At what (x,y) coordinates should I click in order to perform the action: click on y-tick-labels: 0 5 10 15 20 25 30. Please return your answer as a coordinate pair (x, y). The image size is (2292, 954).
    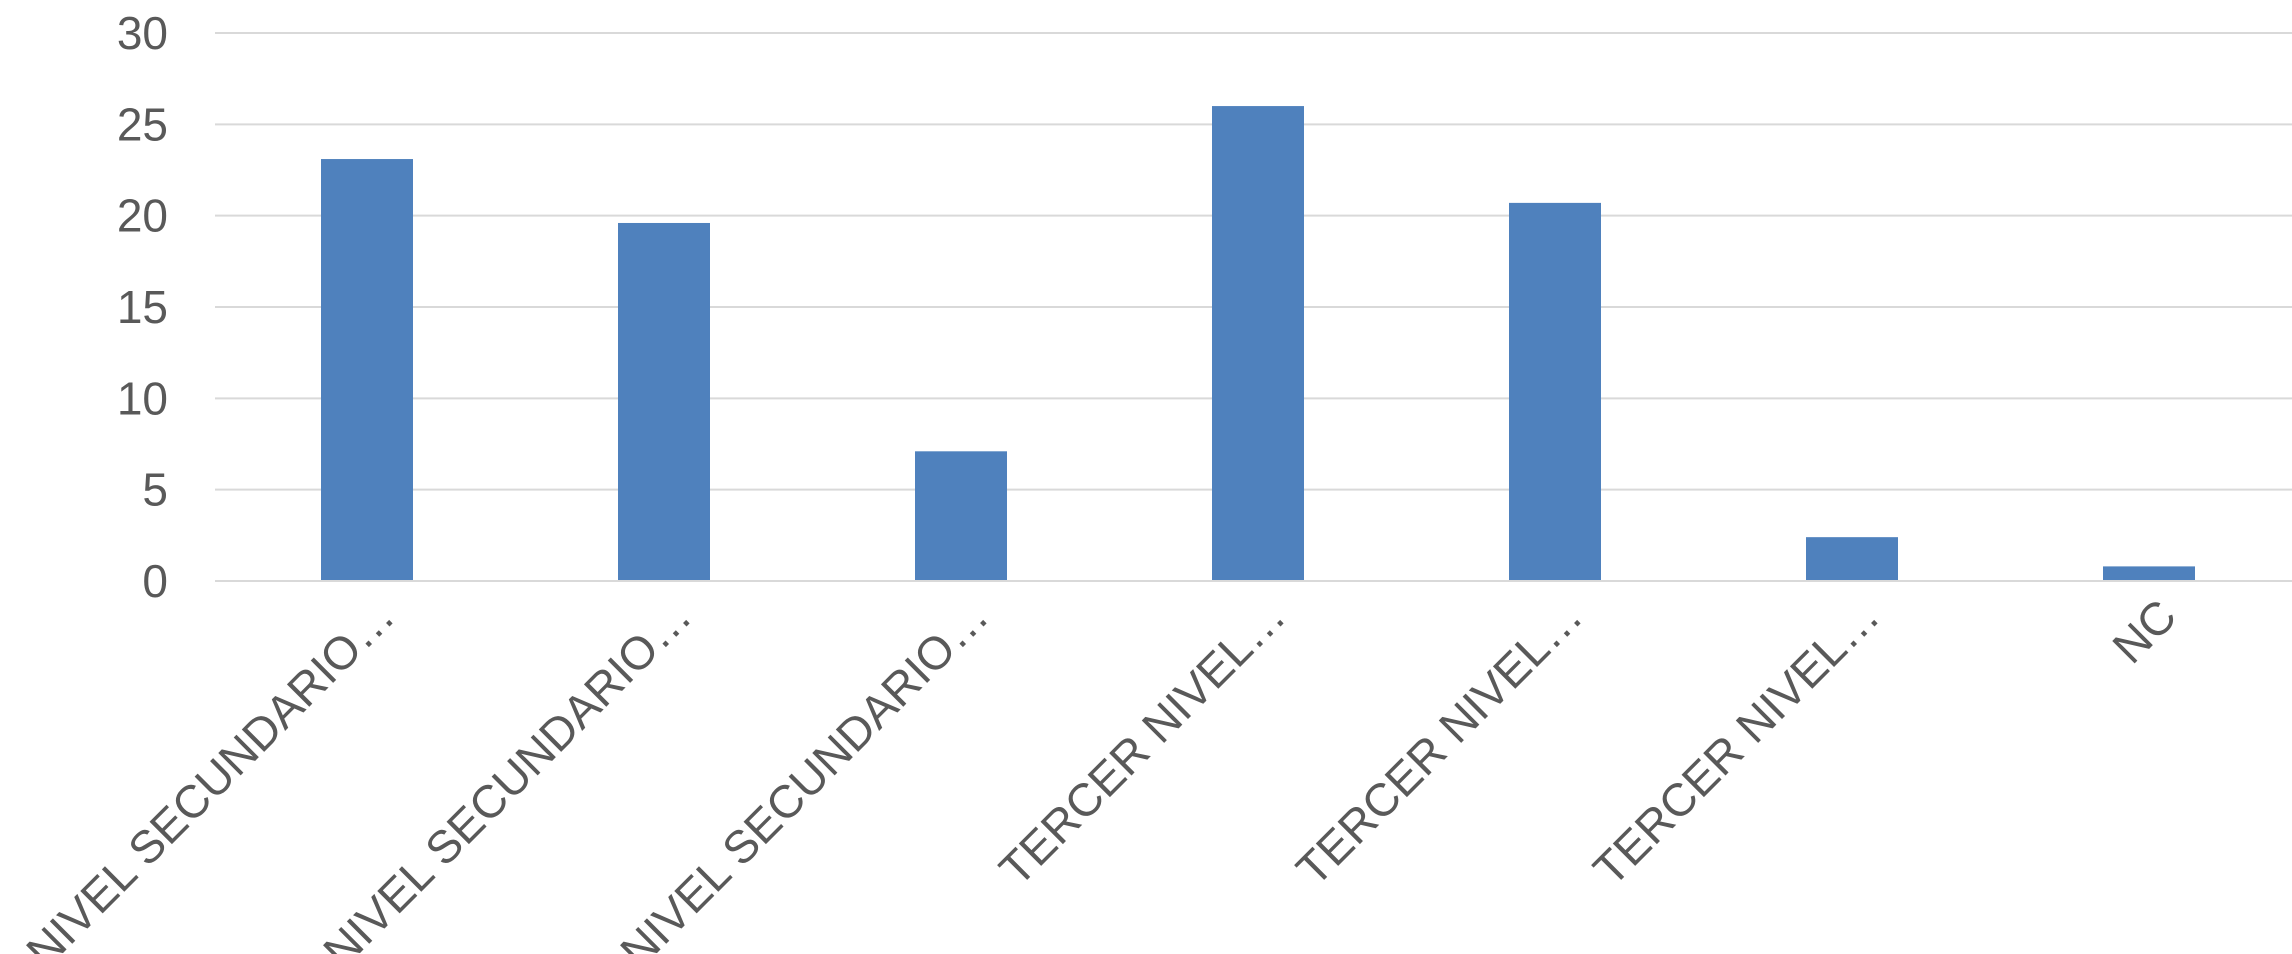
    Looking at the image, I should click on (142, 307).